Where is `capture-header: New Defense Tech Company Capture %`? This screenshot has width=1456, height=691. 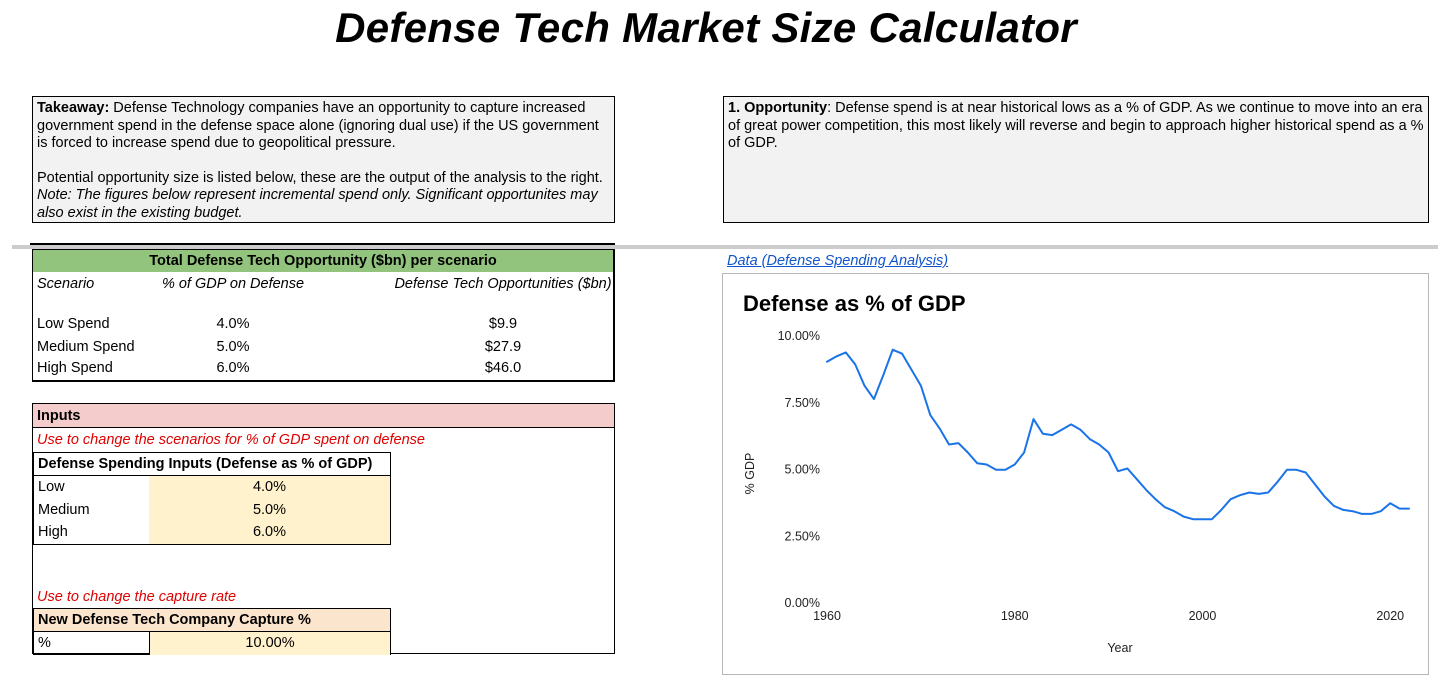
capture-header: New Defense Tech Company Capture % is located at coordinates (212, 620).